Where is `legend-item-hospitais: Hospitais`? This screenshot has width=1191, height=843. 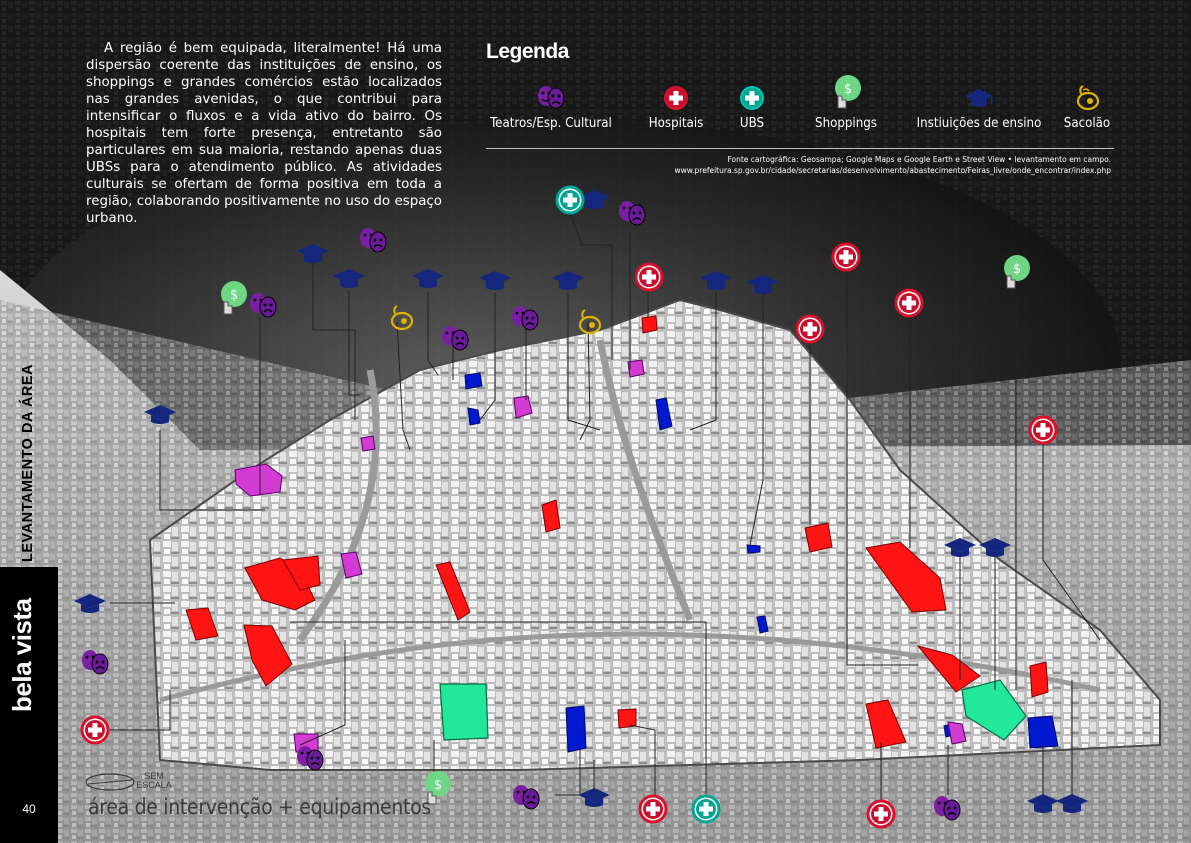 legend-item-hospitais: Hospitais is located at coordinates (676, 107).